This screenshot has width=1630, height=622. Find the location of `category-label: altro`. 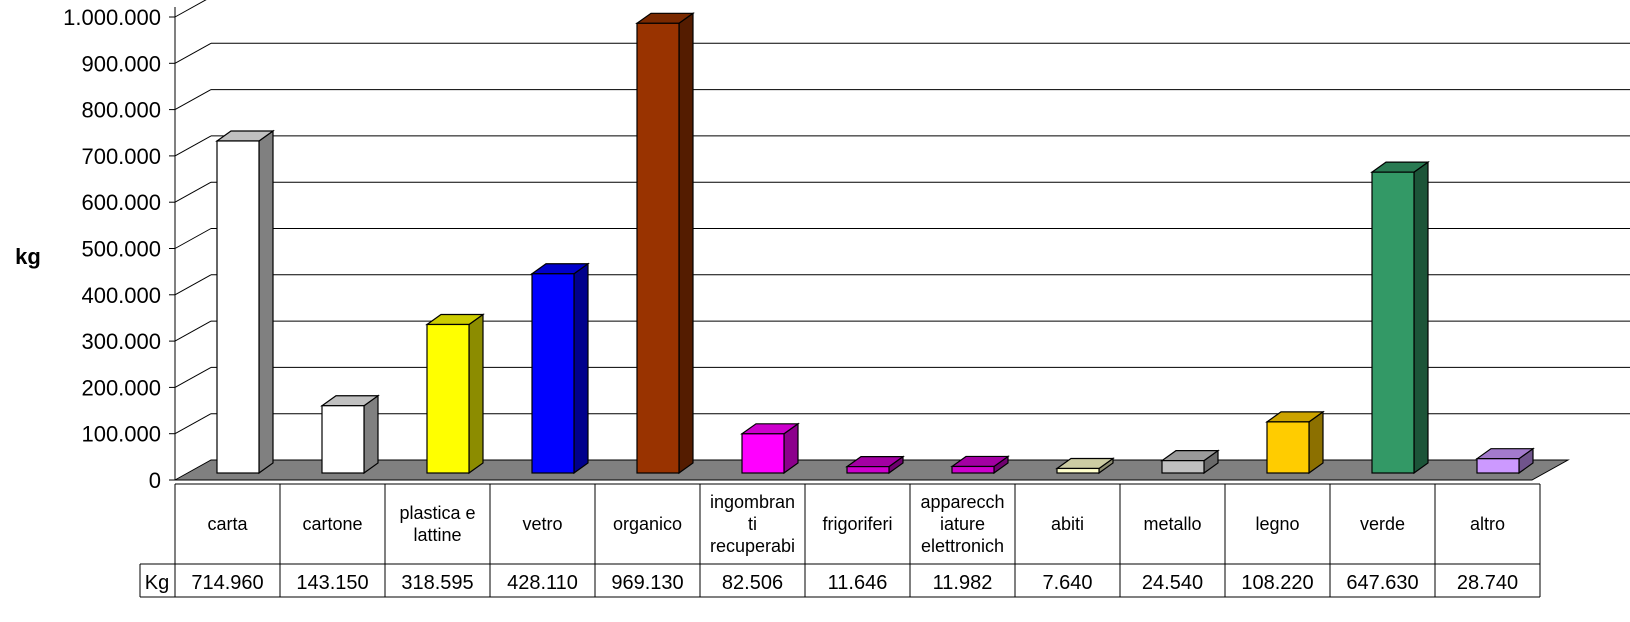

category-label: altro is located at coordinates (1487, 524).